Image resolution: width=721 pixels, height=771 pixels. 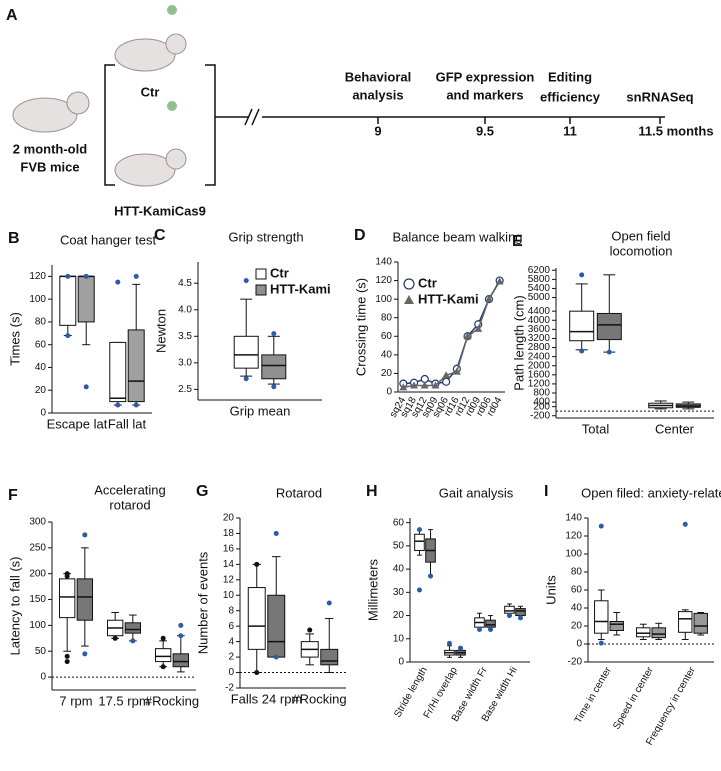 What do you see at coordinates (172, 700) in the screenshot?
I see `x-tick-label: #Rocking` at bounding box center [172, 700].